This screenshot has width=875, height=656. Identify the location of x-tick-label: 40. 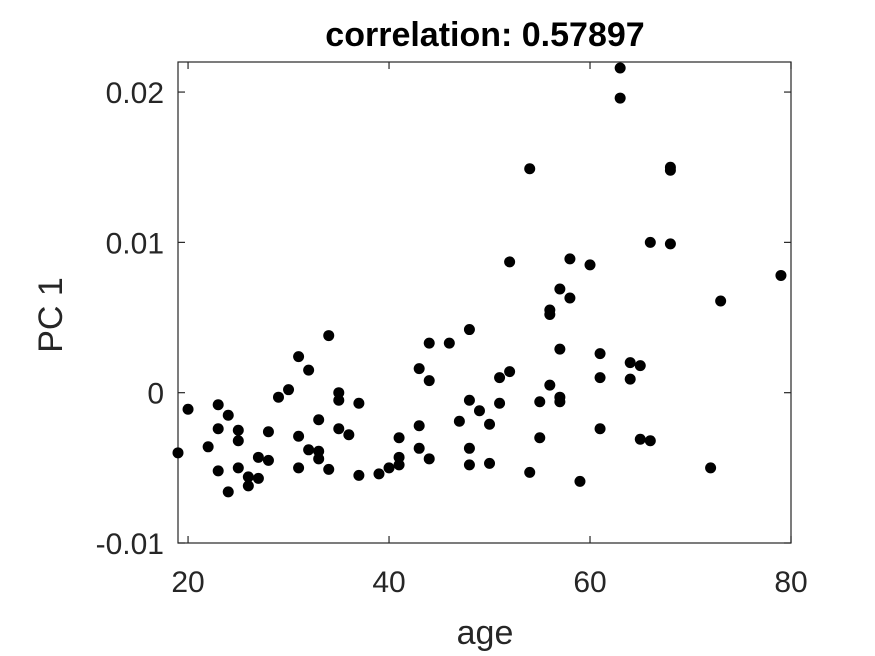
(388, 582).